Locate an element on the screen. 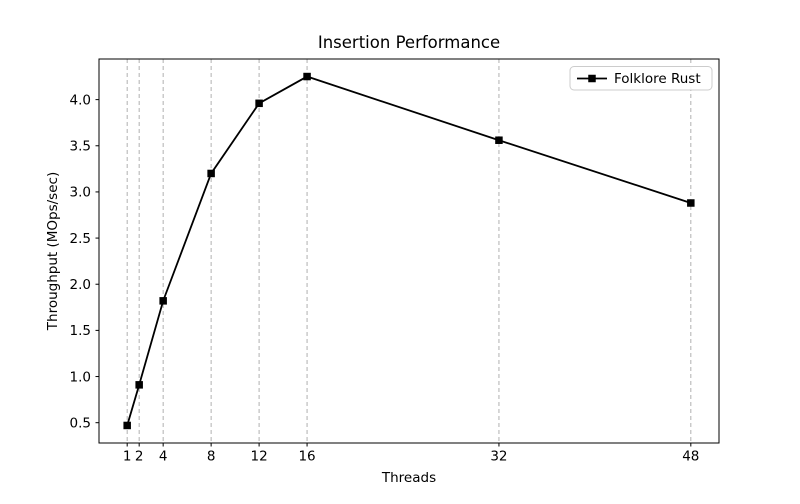  x-tick-label: 48 is located at coordinates (690, 457).